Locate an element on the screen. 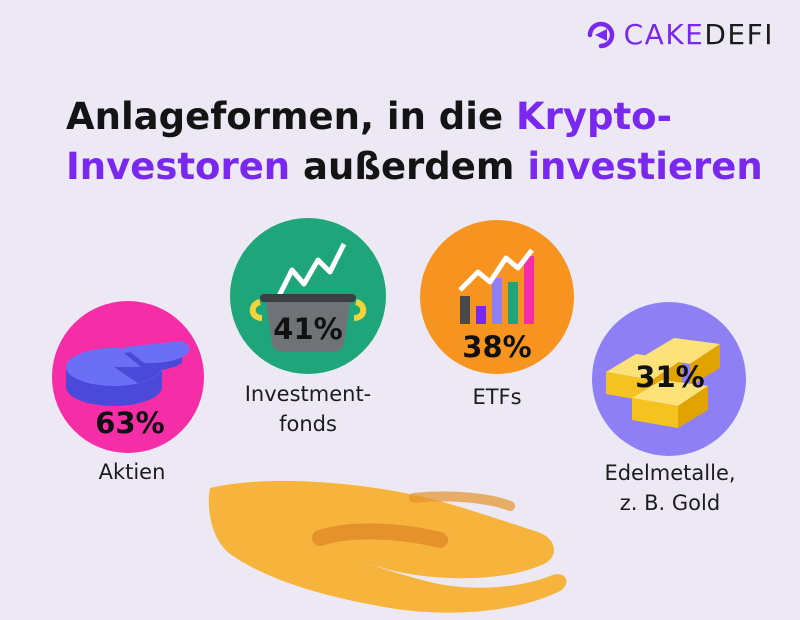  cake-logo-icon is located at coordinates (600, 34).